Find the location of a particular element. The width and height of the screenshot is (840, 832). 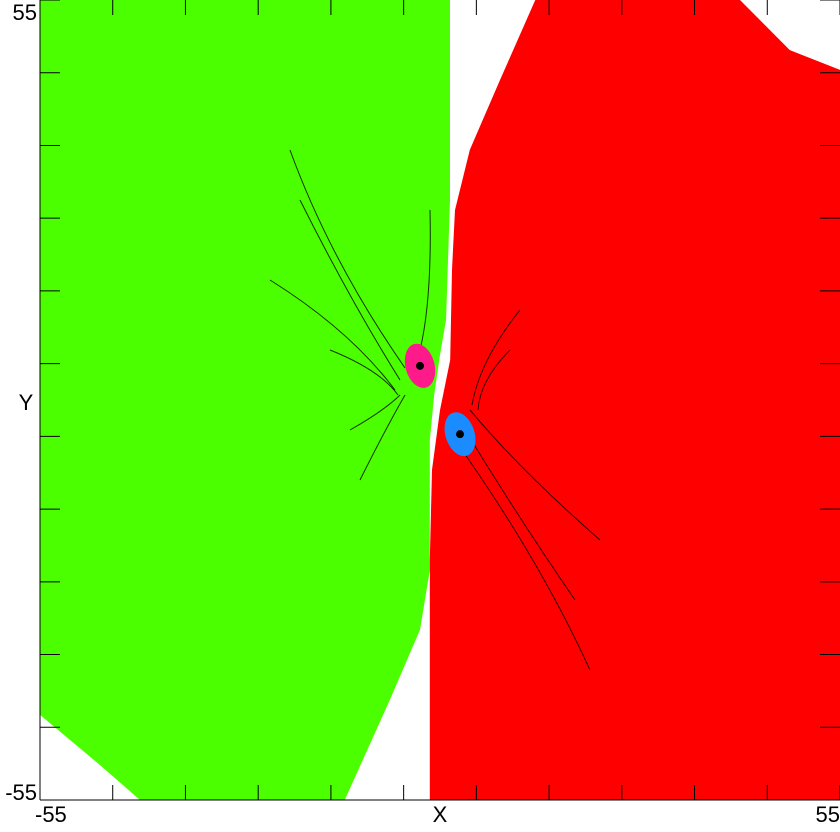

x-tick-label: 55 is located at coordinates (828, 814).